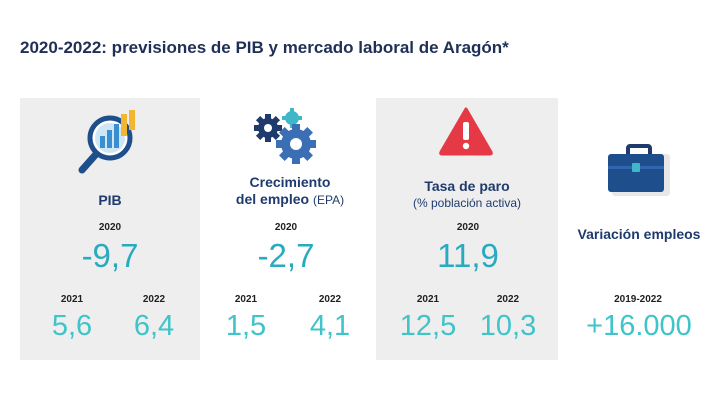  I want to click on magnifier-chart-icon, so click(106, 142).